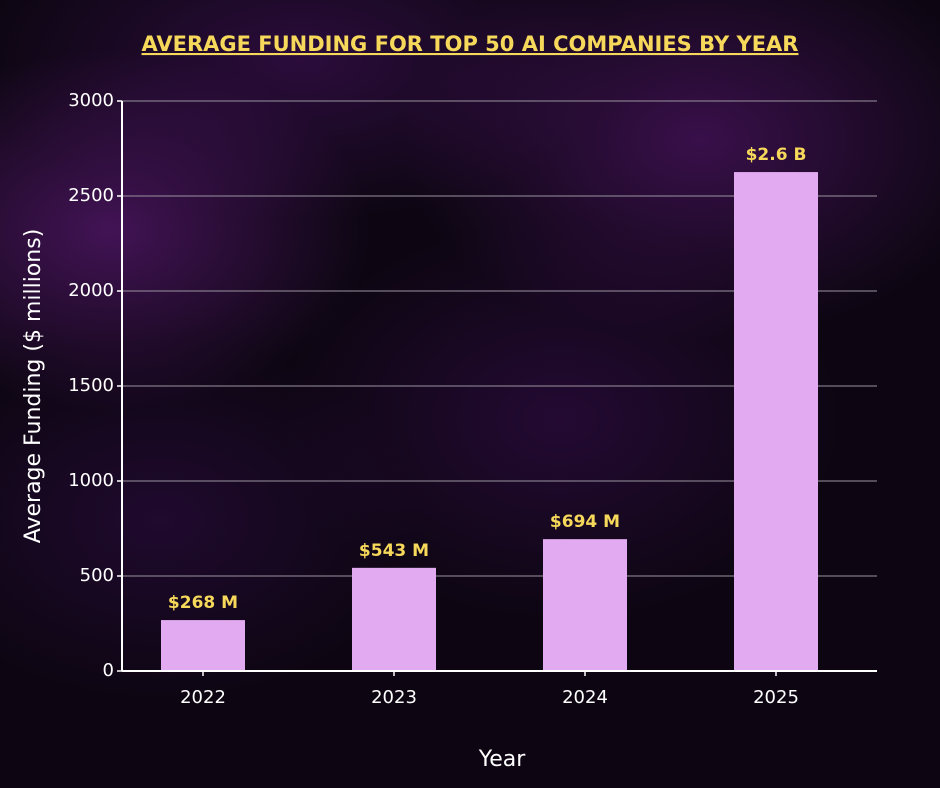  I want to click on x-tick-label: 2025, so click(776, 697).